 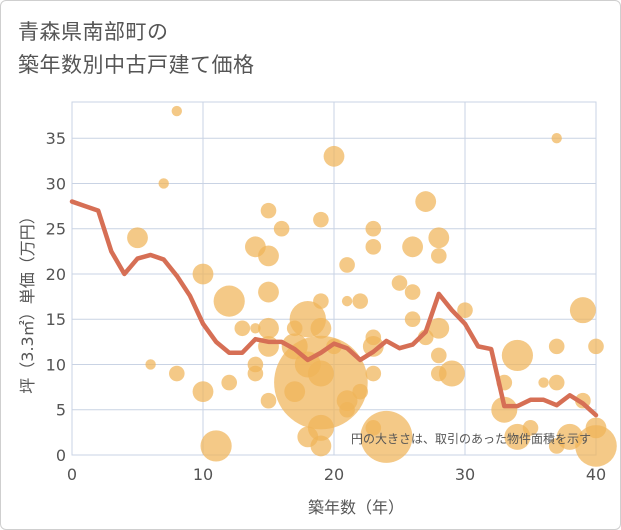 I want to click on y-tick-label: 15, so click(x=56, y=319).